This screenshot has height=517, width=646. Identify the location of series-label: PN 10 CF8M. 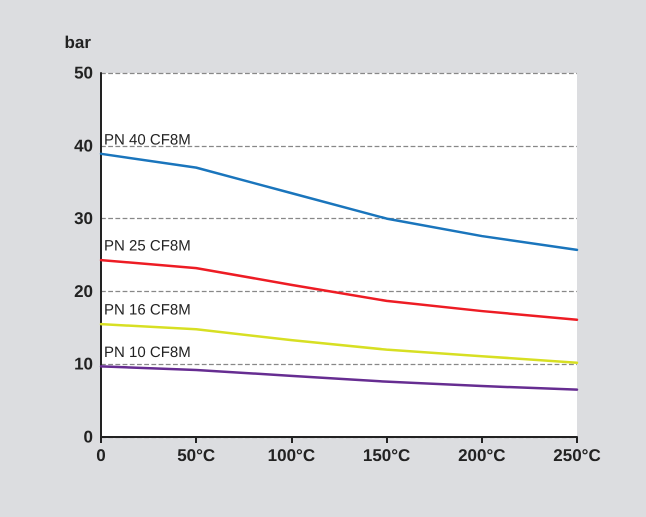
(147, 352).